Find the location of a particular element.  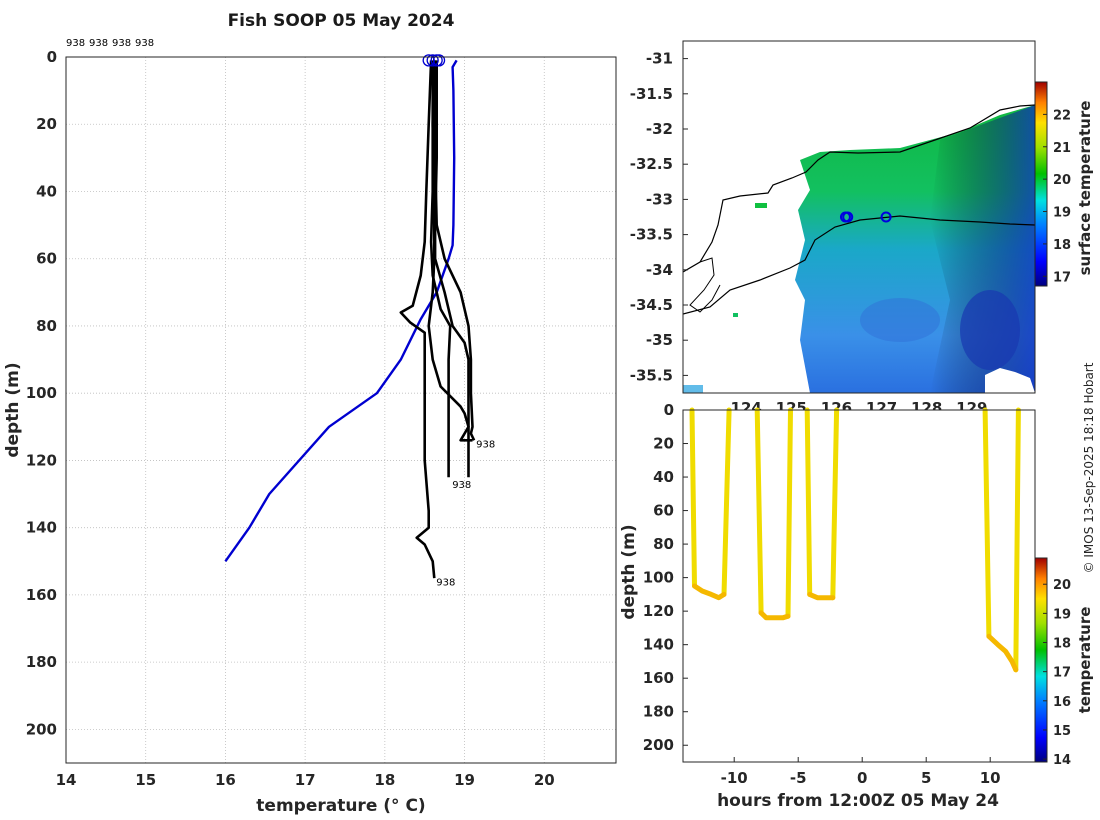

map-y-tick: -34 is located at coordinates (659, 270).